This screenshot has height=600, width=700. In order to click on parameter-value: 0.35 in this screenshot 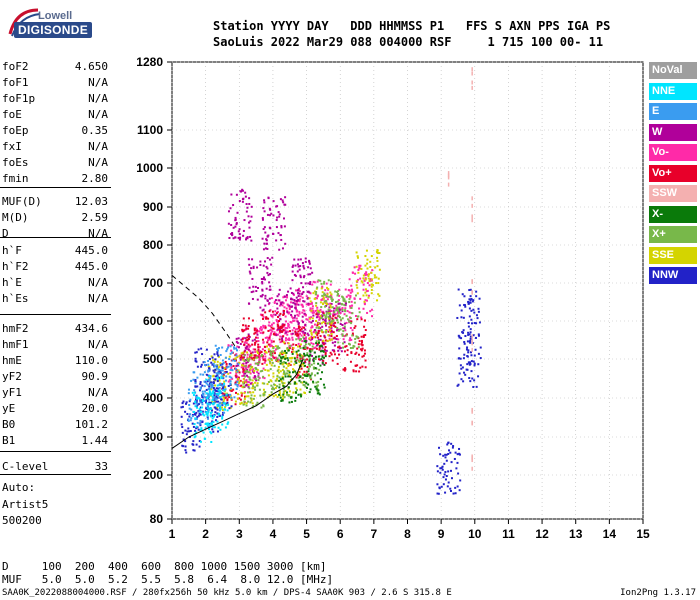, I will do `click(95, 130)`.